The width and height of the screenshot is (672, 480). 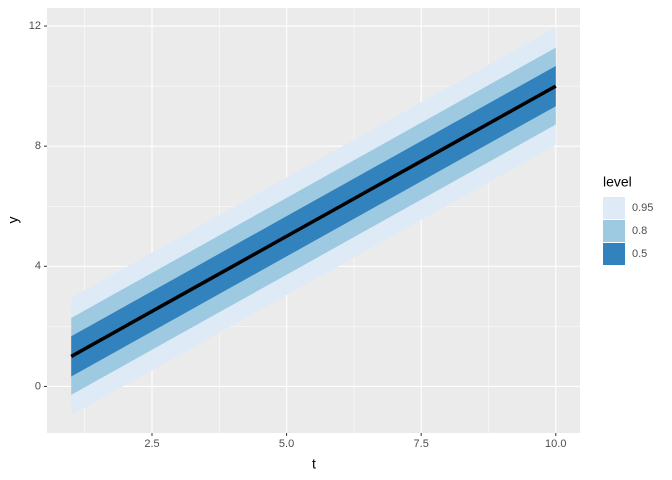 I want to click on y-tick-label: 0, so click(x=38, y=386).